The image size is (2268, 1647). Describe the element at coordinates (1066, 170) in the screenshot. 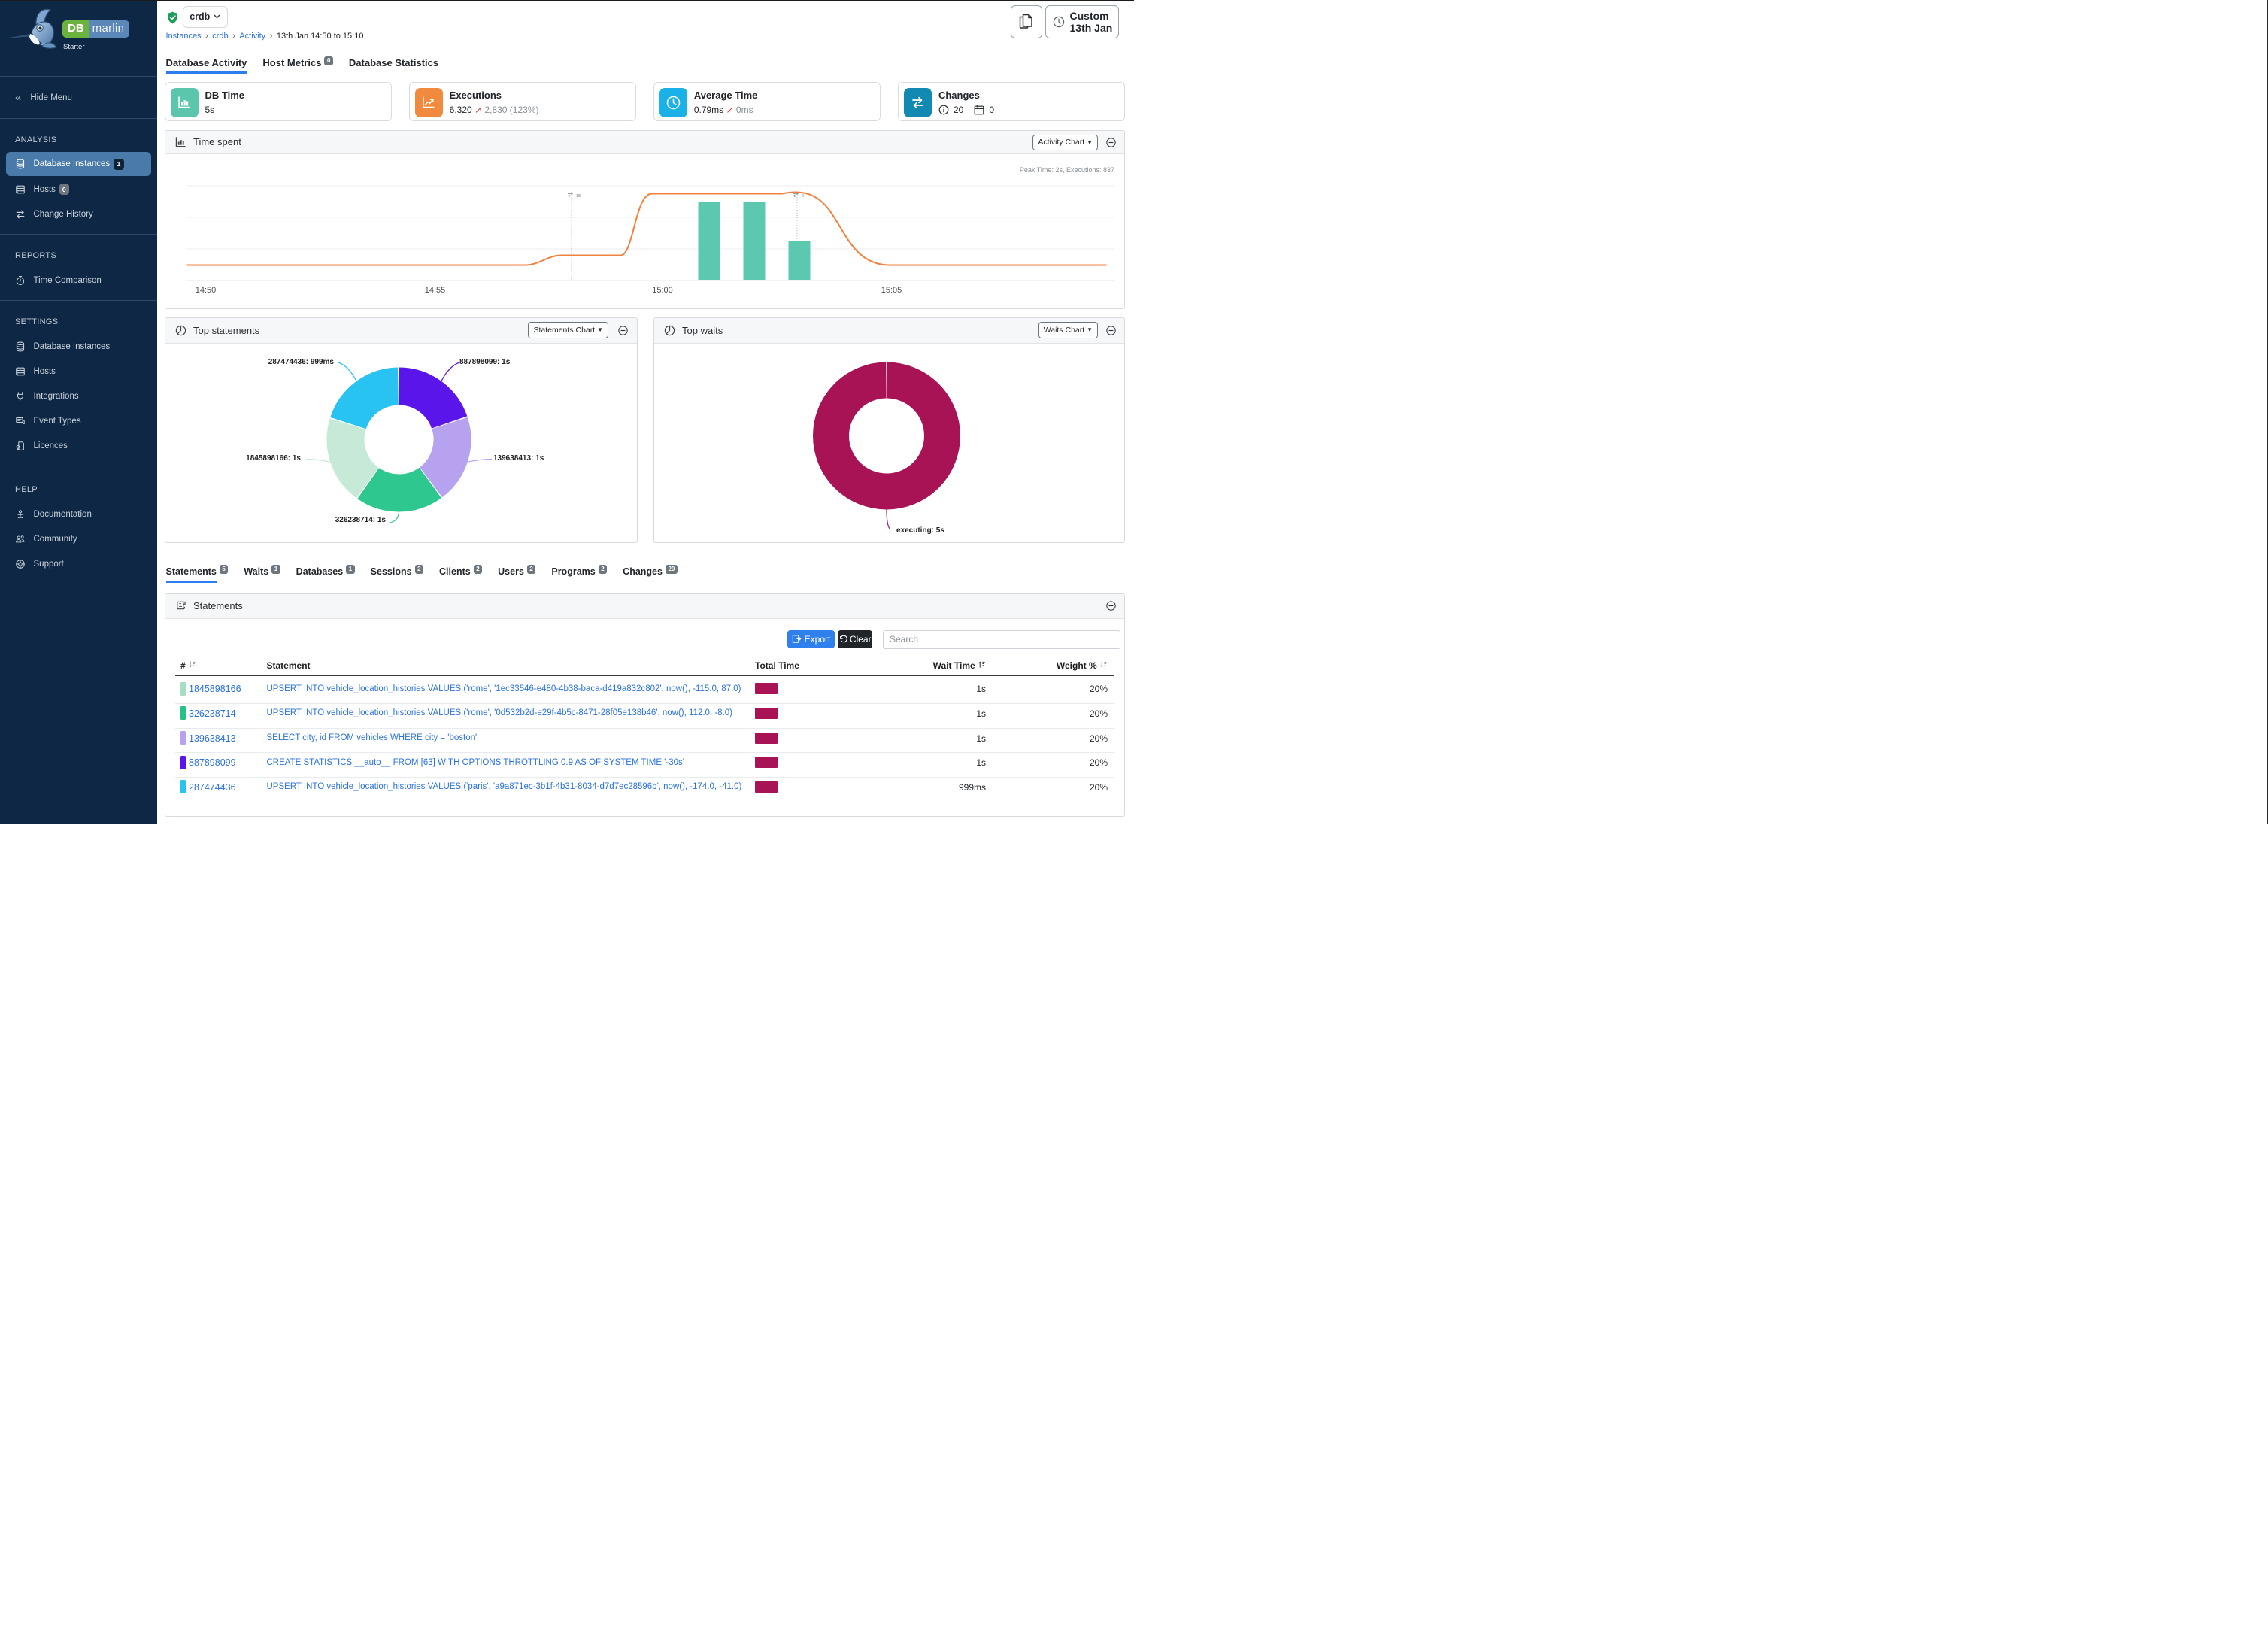

I see `svg-text: Peak Time: 2s, Executions: 837` at that location.